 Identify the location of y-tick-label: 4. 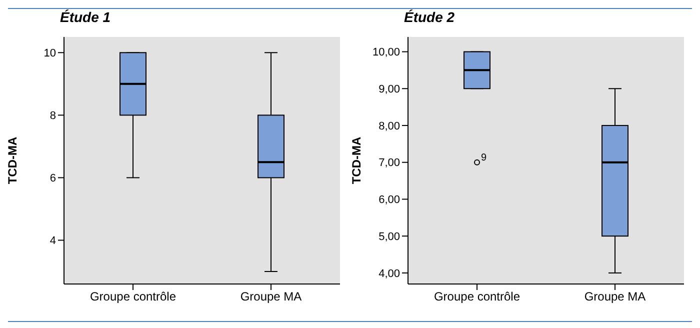
(53, 241).